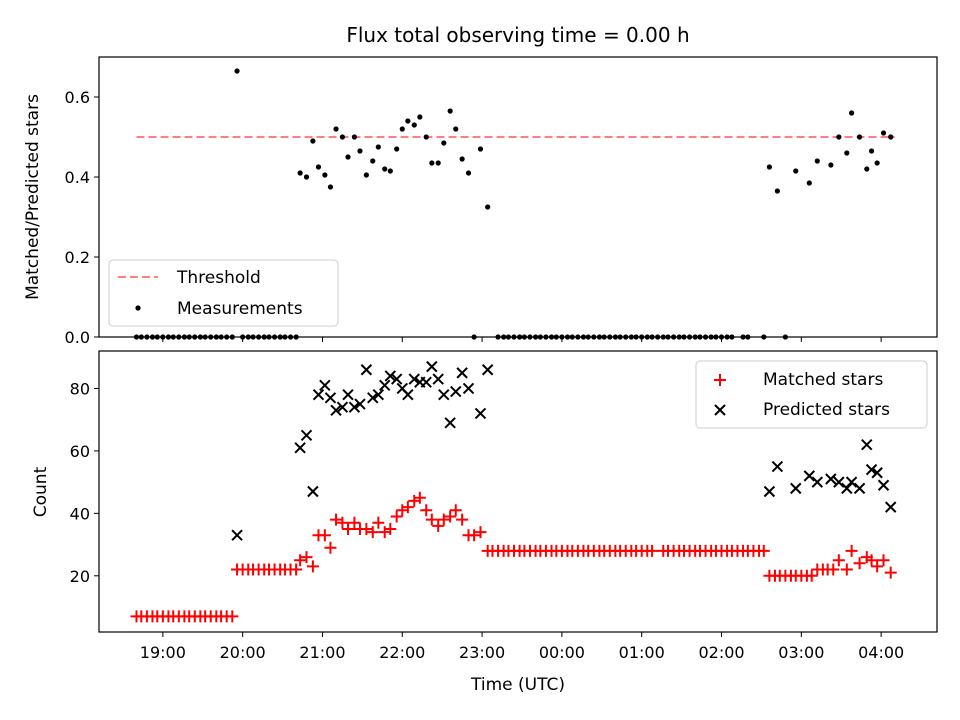  What do you see at coordinates (82, 217) in the screenshot?
I see `ratio-y-ticks: 0.0 0.2 0.4 0.6` at bounding box center [82, 217].